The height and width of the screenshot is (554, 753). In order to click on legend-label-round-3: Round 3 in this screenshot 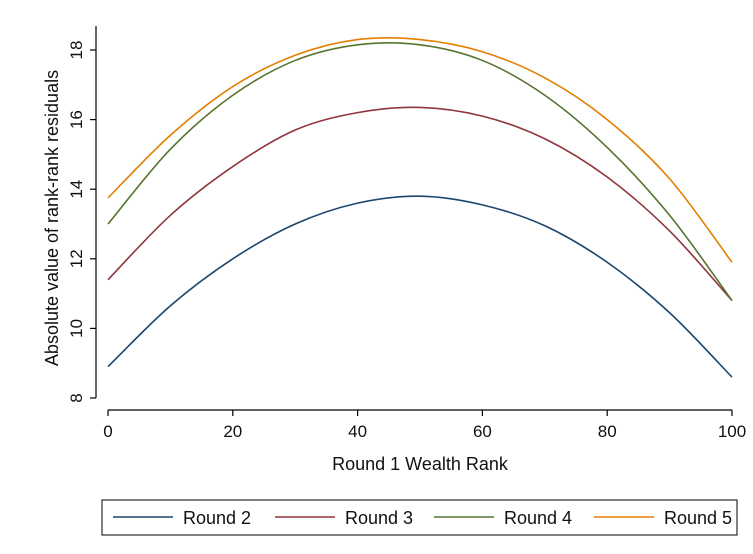, I will do `click(379, 518)`.